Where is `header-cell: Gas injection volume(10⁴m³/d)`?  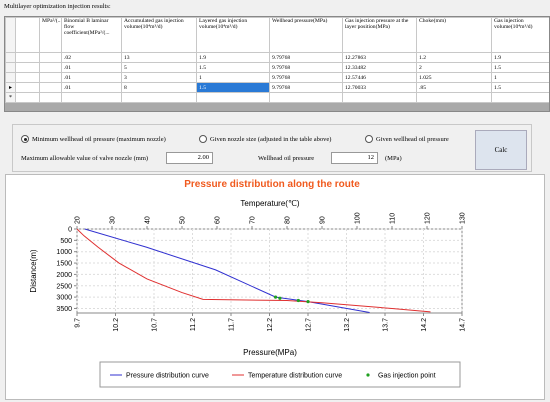 header-cell: Gas injection volume(10⁴m³/d) is located at coordinates (520, 35).